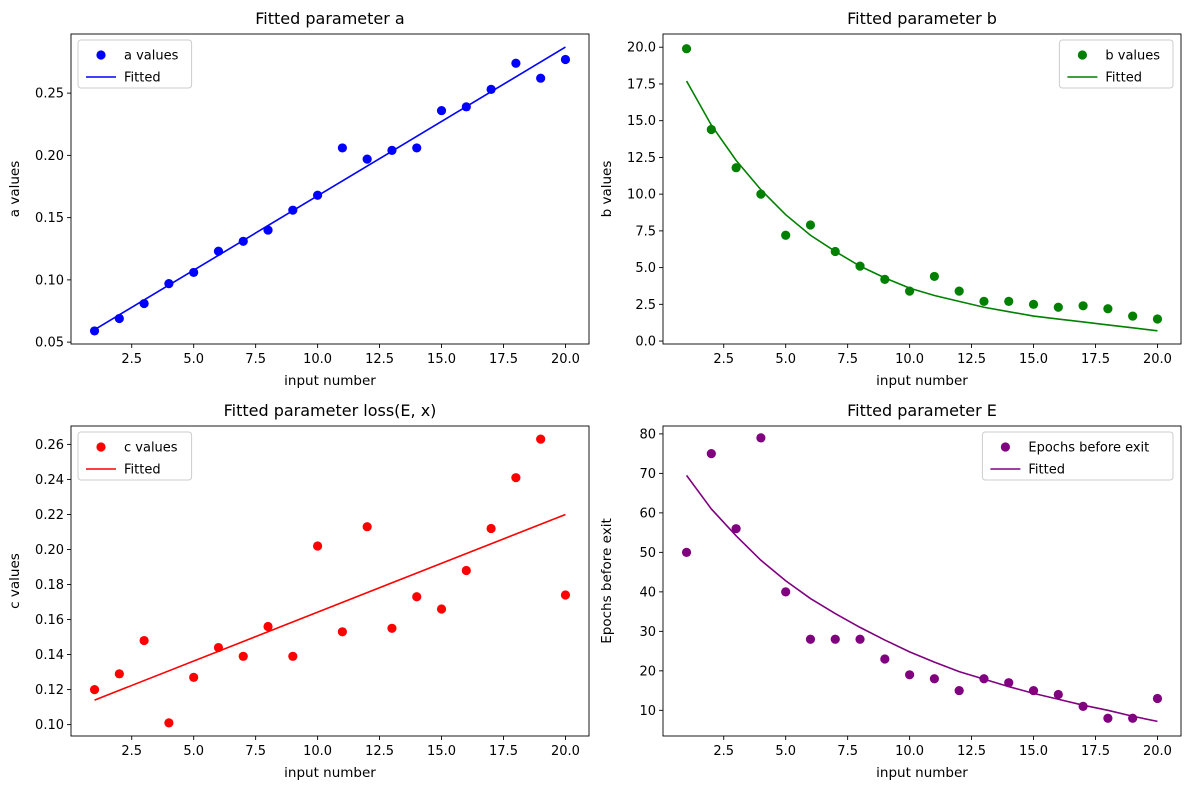 The image size is (1189, 790). What do you see at coordinates (49, 620) in the screenshot?
I see `y-tick-label: 0.16` at bounding box center [49, 620].